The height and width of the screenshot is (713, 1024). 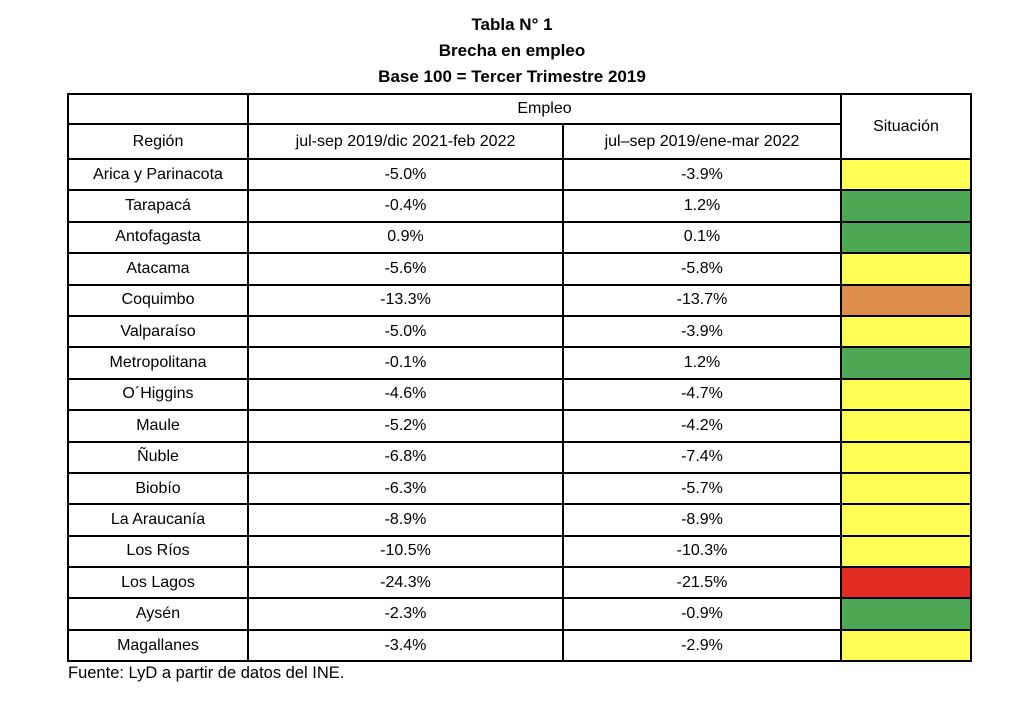 I want to click on table-row: Valparaíso -5.0% -3.9%, so click(x=519, y=331).